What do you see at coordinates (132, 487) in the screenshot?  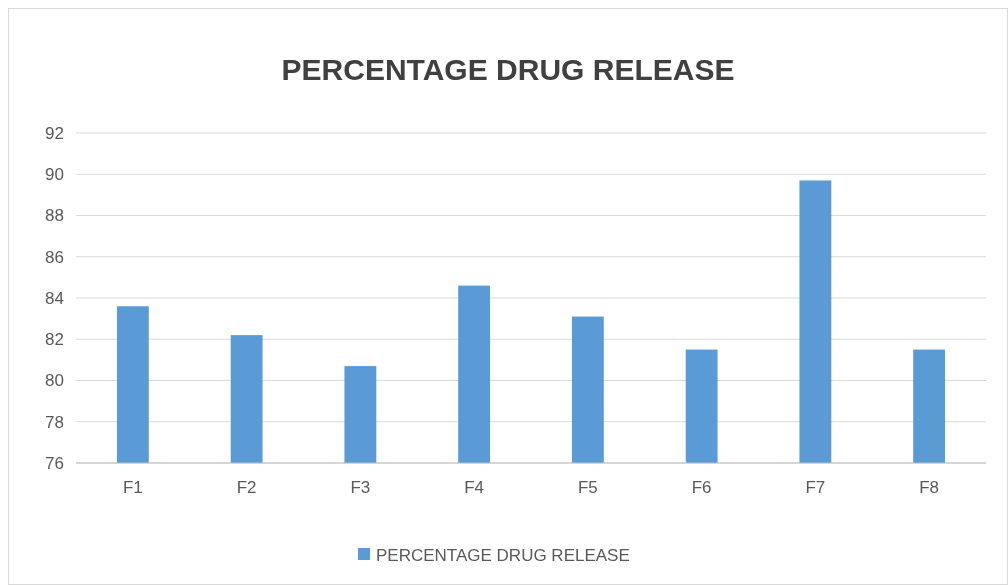 I see `x-tick-label: F1` at bounding box center [132, 487].